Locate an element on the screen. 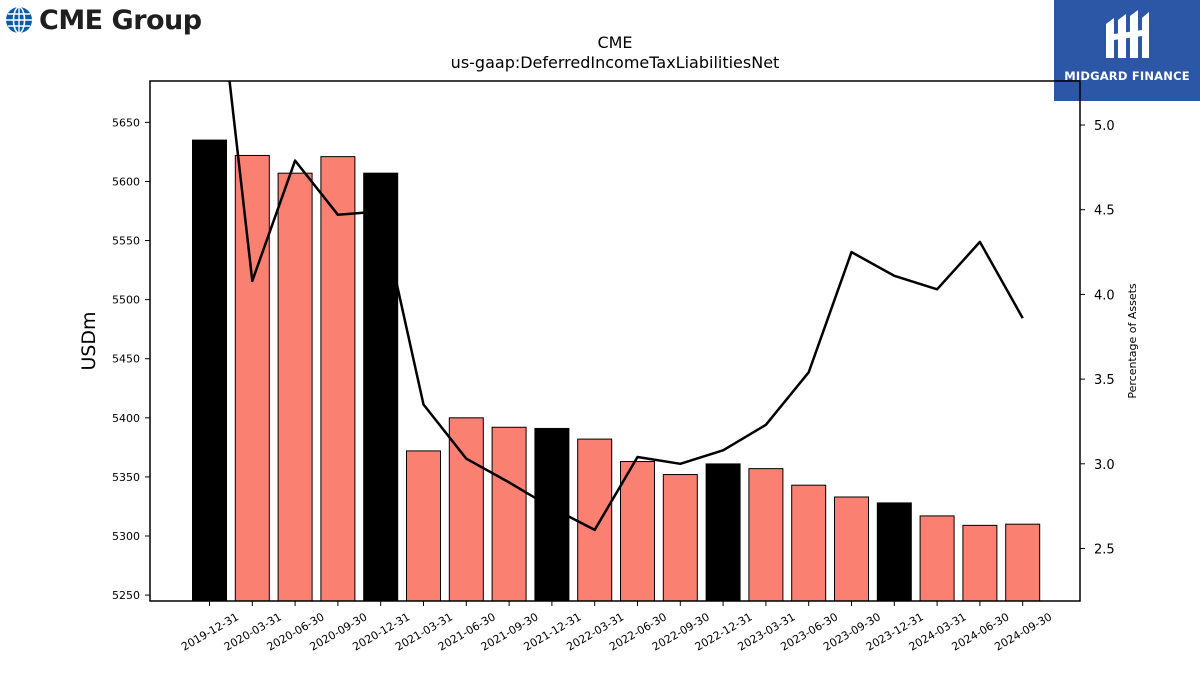 This screenshot has width=1200, height=675. y-axis-left: 5250 5300 5350 5400 5450 5500 5550 5600 5650 is located at coordinates (131, 359).